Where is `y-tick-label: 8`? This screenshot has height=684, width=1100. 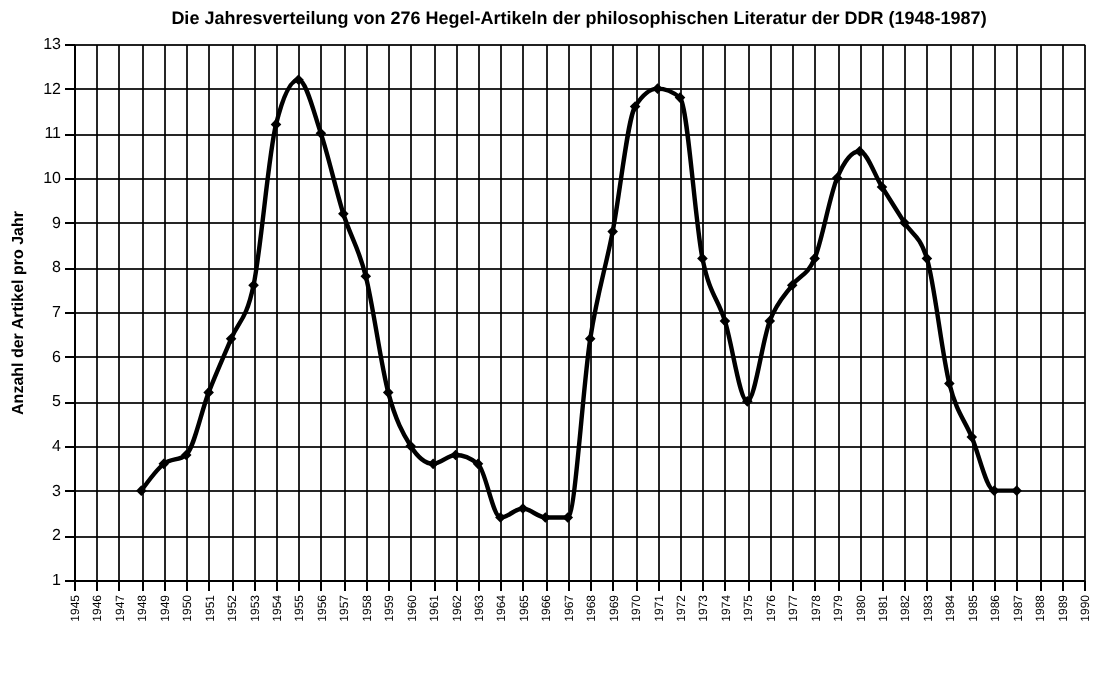 y-tick-label: 8 is located at coordinates (57, 267).